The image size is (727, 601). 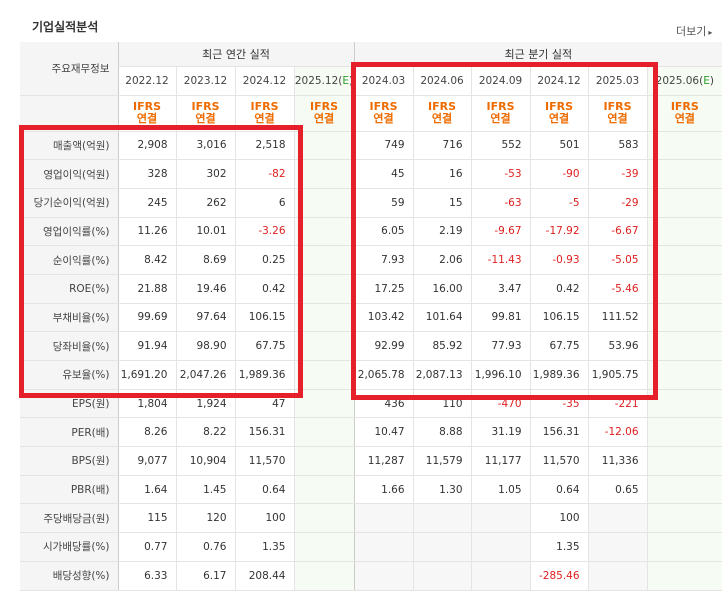 I want to click on quarter-value-cell: 17.25, so click(x=383, y=289).